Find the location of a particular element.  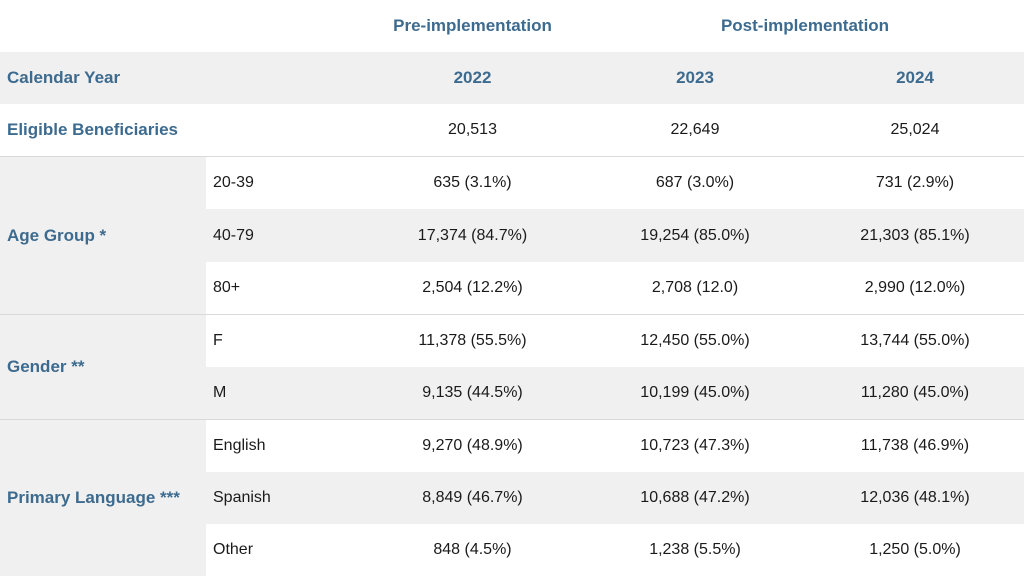

age-80-plus-2023: 2,708 (12.0) is located at coordinates (695, 287).